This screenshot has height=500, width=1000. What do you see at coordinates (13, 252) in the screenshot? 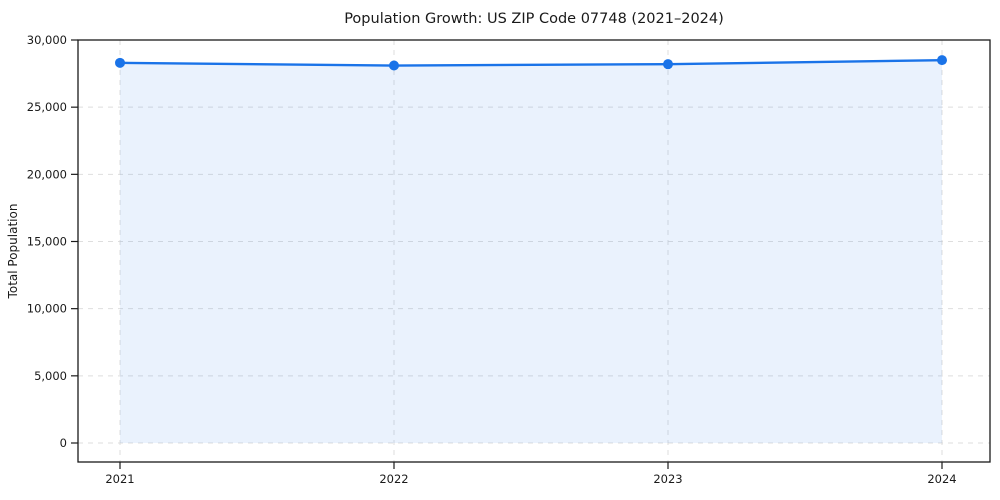
I see `y-axis-label: Total Population` at bounding box center [13, 252].